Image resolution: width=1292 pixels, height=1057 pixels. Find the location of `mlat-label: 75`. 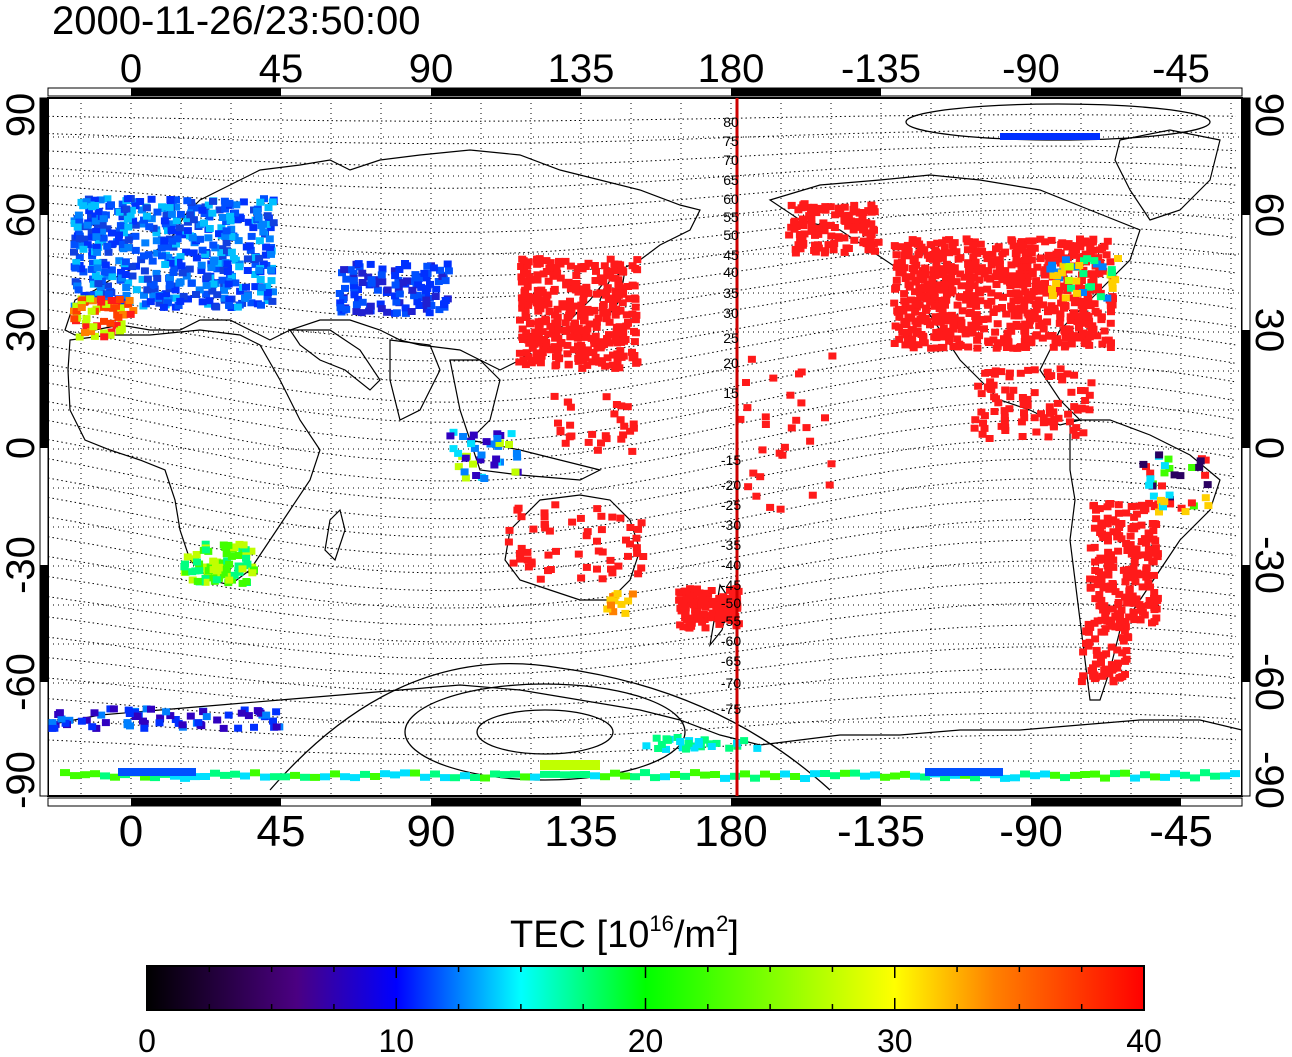

mlat-label: 75 is located at coordinates (731, 141).